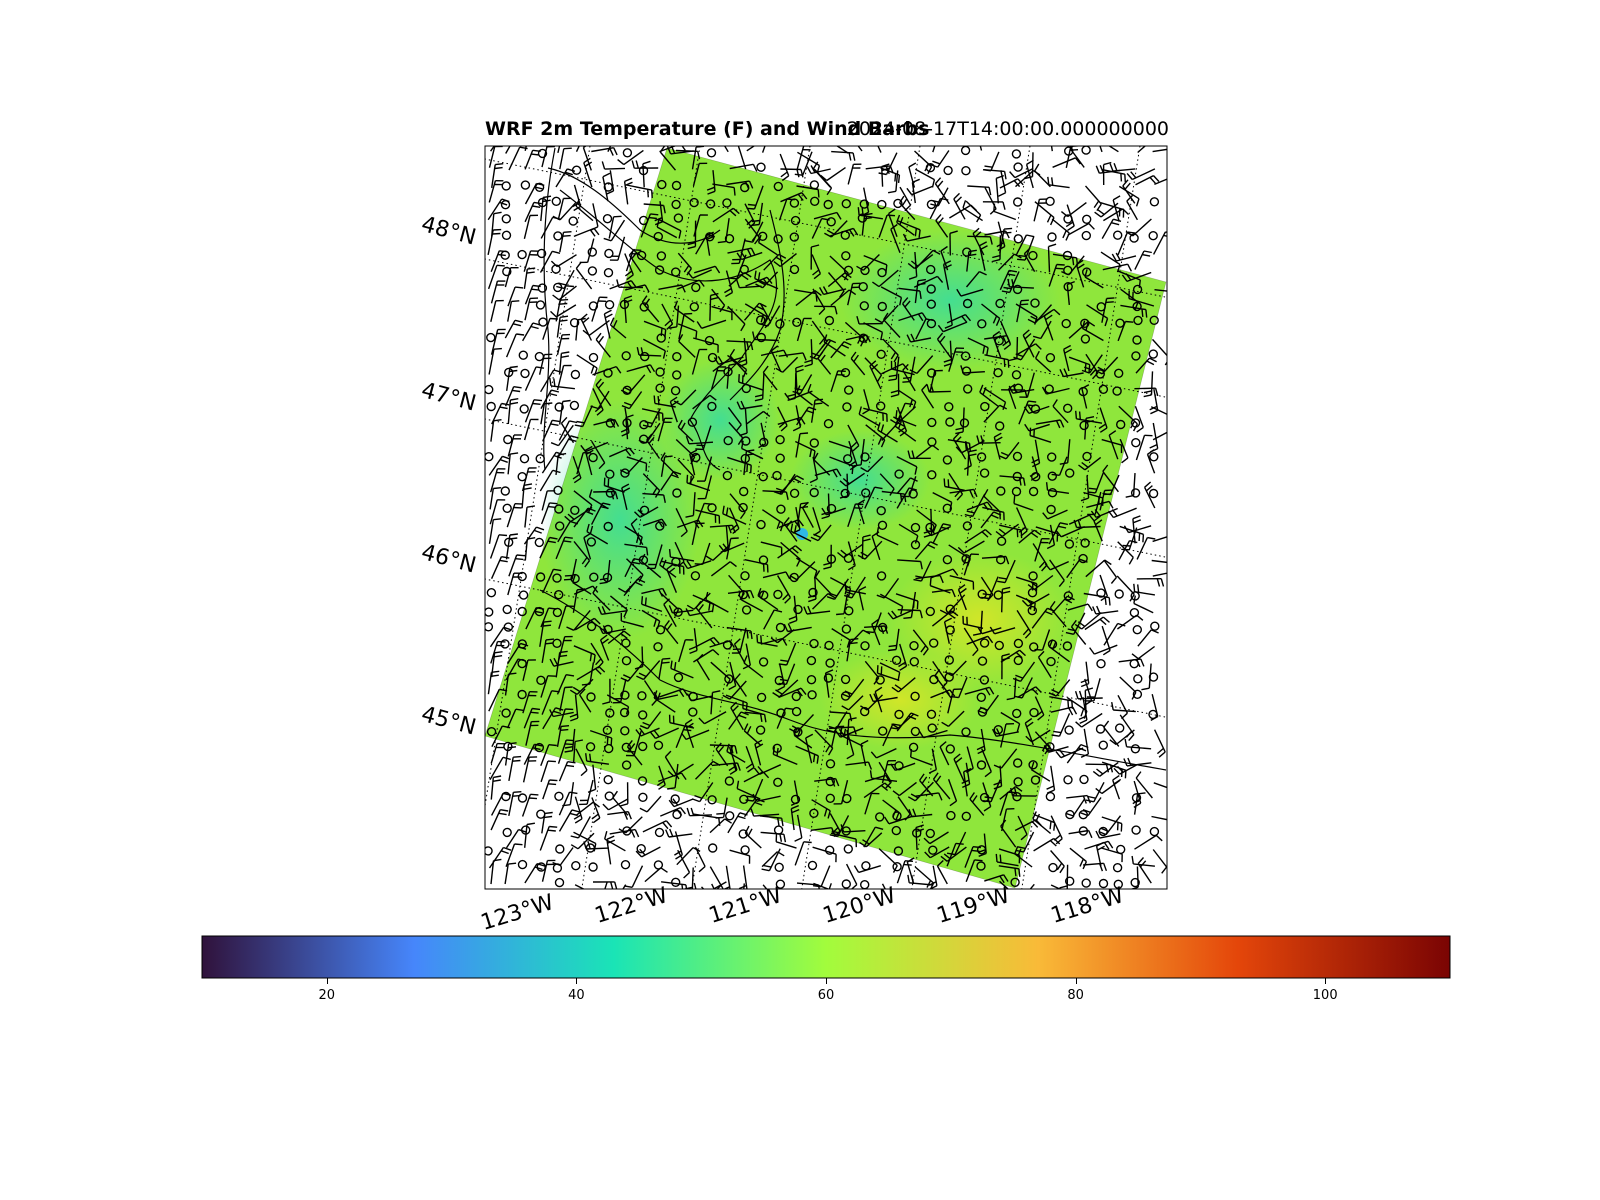 Image resolution: width=1600 pixels, height=1200 pixels. I want to click on colorbar-tick-label: 20, so click(327, 995).